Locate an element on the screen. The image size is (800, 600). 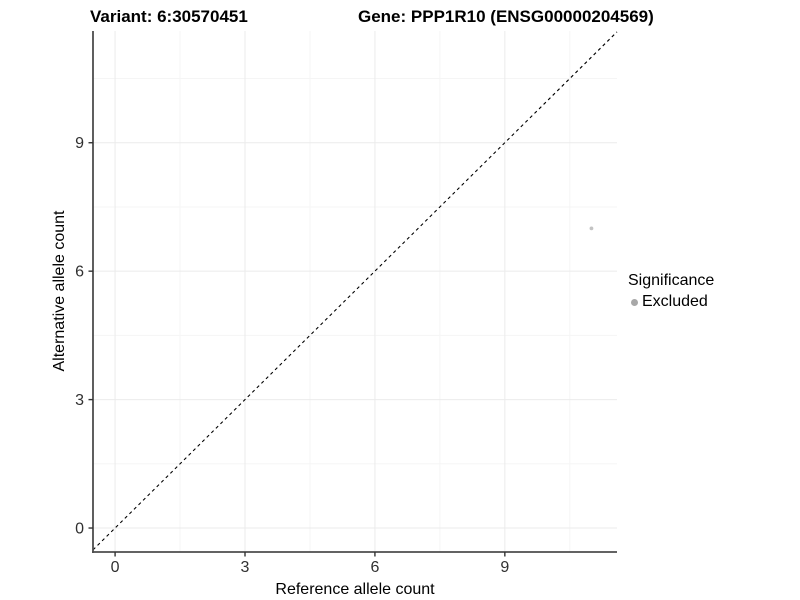
x-tick-label: 9 is located at coordinates (504, 567).